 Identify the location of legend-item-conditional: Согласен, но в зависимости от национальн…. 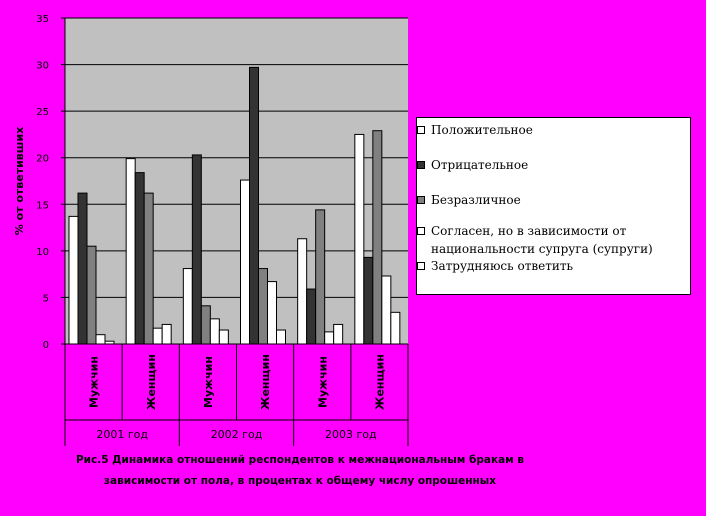
(553, 240).